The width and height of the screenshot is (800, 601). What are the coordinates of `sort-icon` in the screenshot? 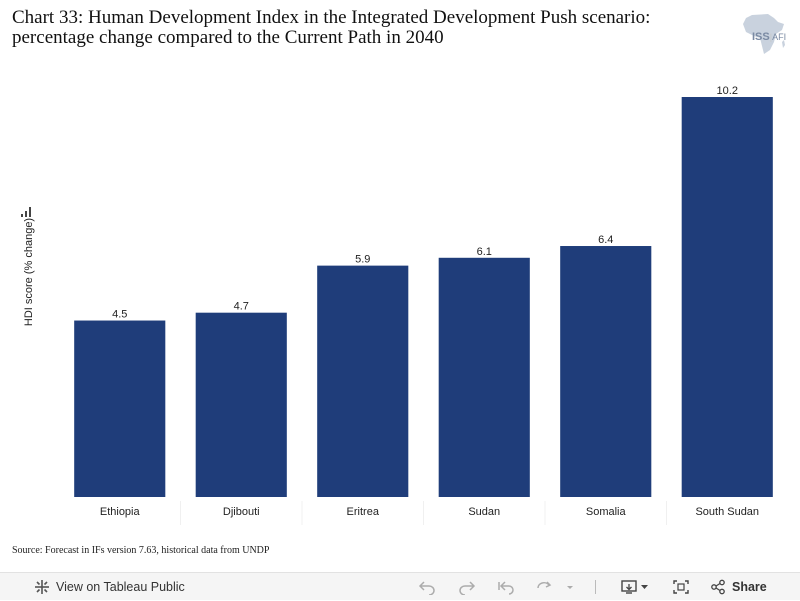 It's located at (26, 212).